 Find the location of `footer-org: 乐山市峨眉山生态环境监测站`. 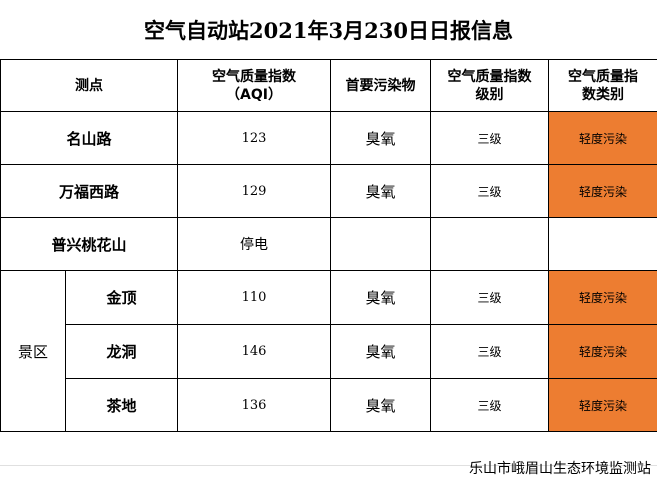

footer-org: 乐山市峨眉山生态环境监测站 is located at coordinates (560, 469).